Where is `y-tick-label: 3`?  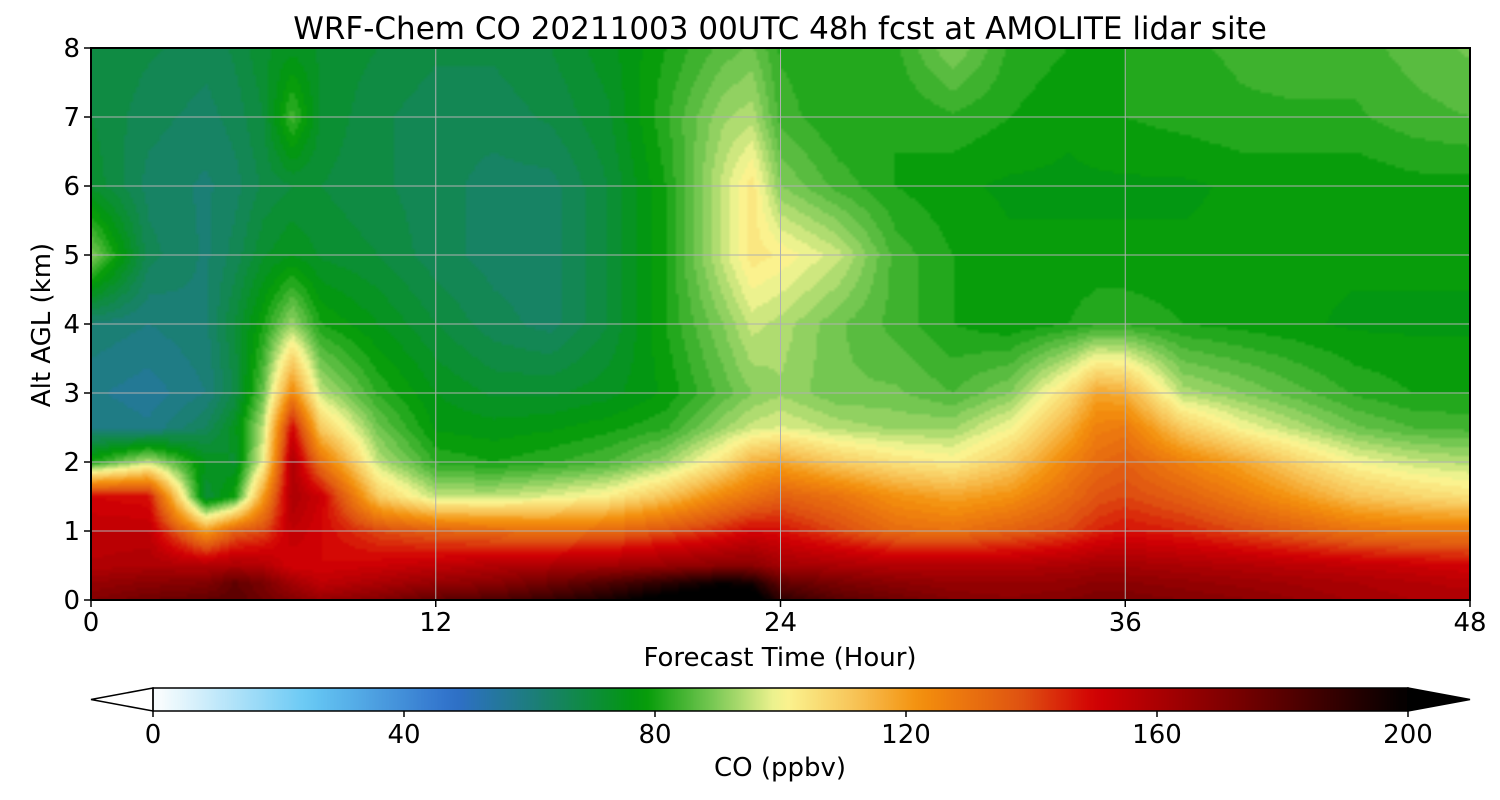
y-tick-label: 3 is located at coordinates (71, 394).